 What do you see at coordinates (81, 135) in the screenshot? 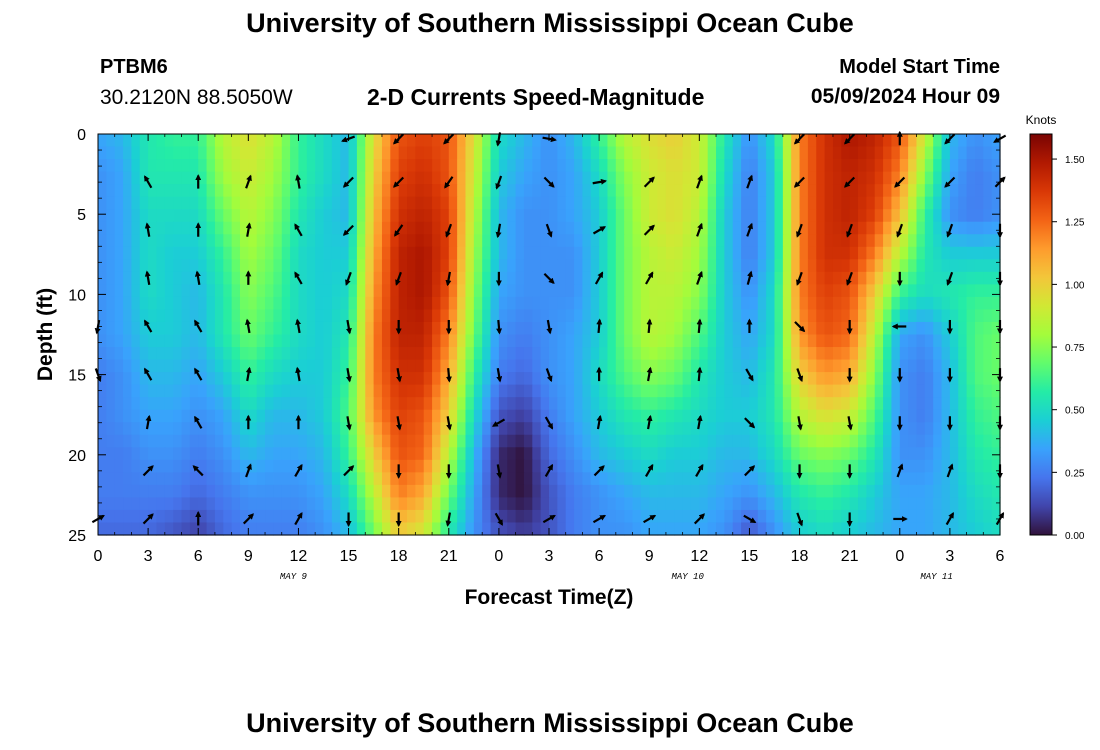
I see `y-tick-label: 0` at bounding box center [81, 135].